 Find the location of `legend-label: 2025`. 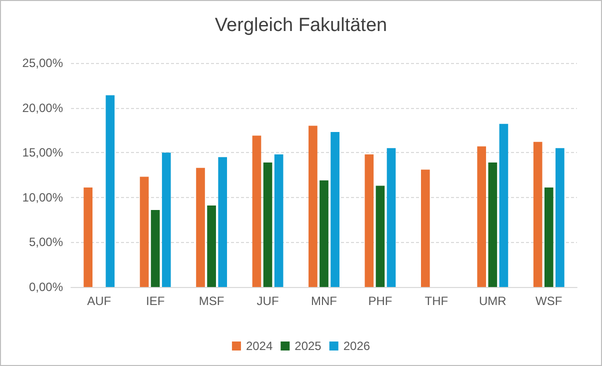

legend-label: 2025 is located at coordinates (308, 346).